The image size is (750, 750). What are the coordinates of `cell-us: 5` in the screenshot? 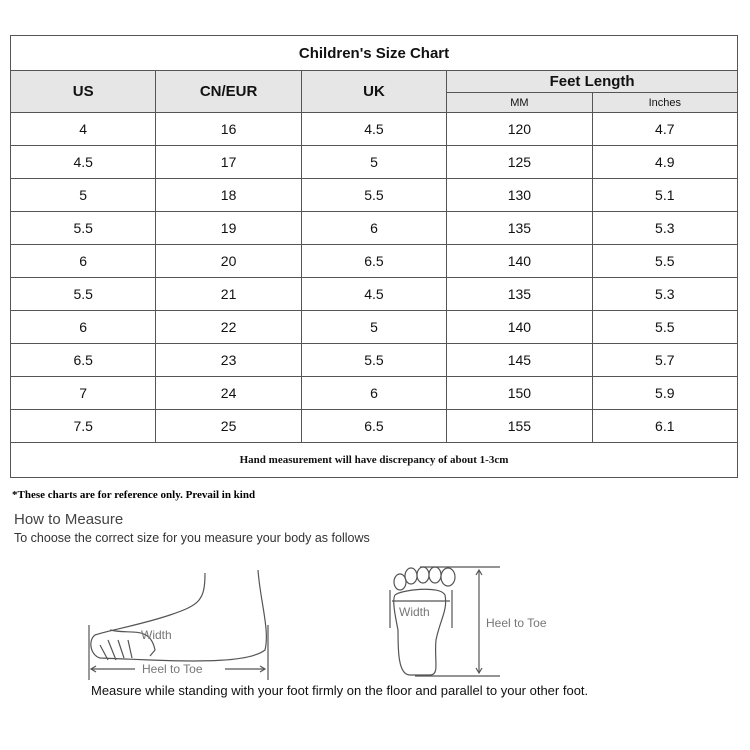 It's located at (83, 195).